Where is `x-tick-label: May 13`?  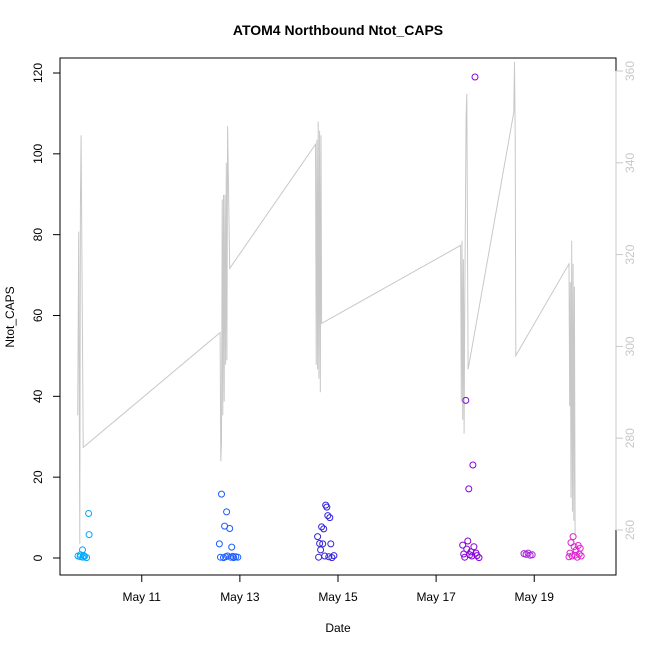
x-tick-label: May 13 is located at coordinates (240, 597).